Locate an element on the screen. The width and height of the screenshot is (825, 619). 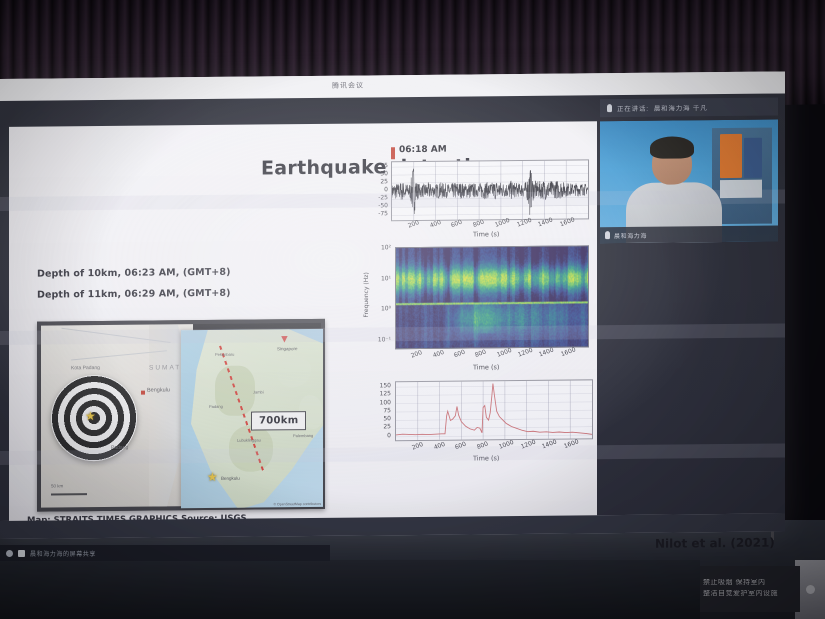
map-city-label: Jambi is located at coordinates (258, 392).